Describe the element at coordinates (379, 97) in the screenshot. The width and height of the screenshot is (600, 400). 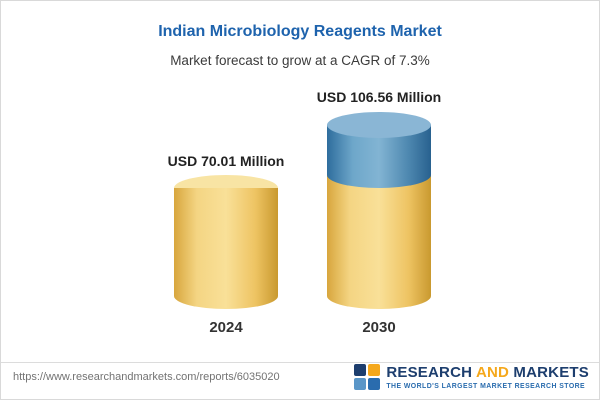
I see `value-label-2030: USD 106.56 Million` at that location.